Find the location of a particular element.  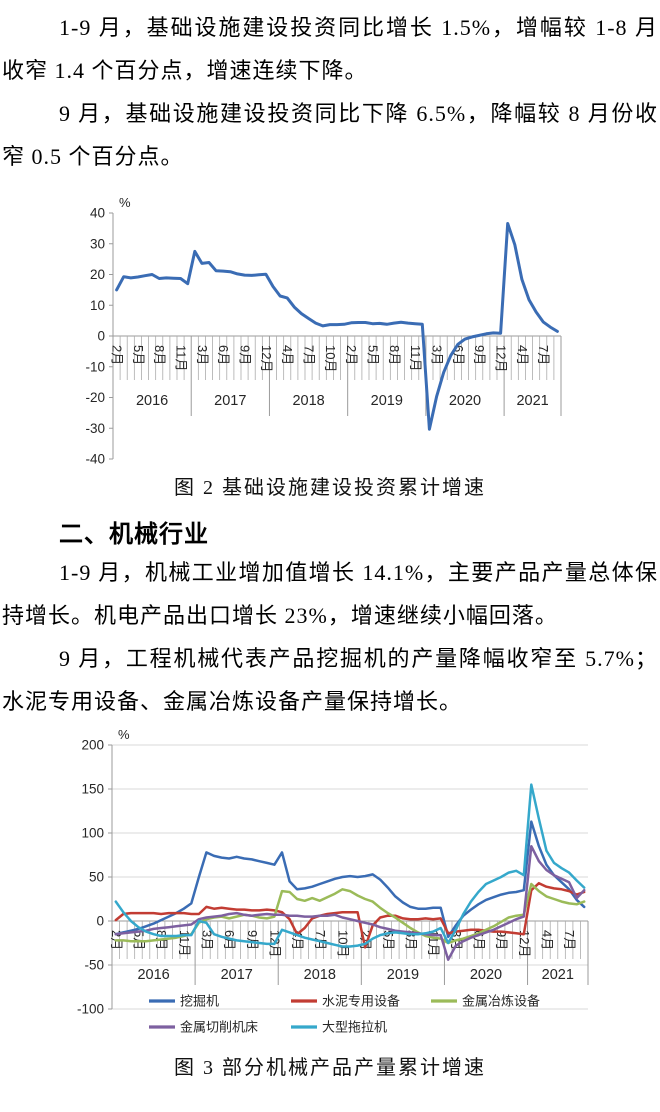

series-line-金属切削机床 is located at coordinates (350, 902).